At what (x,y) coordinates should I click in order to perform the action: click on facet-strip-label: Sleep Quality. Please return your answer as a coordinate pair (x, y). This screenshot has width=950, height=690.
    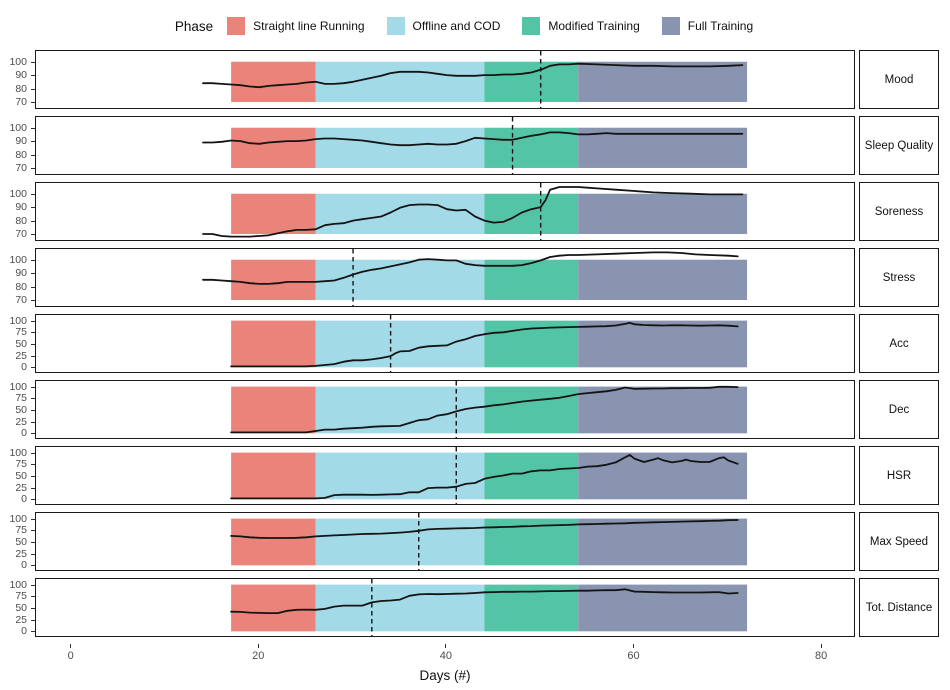
    Looking at the image, I should click on (899, 145).